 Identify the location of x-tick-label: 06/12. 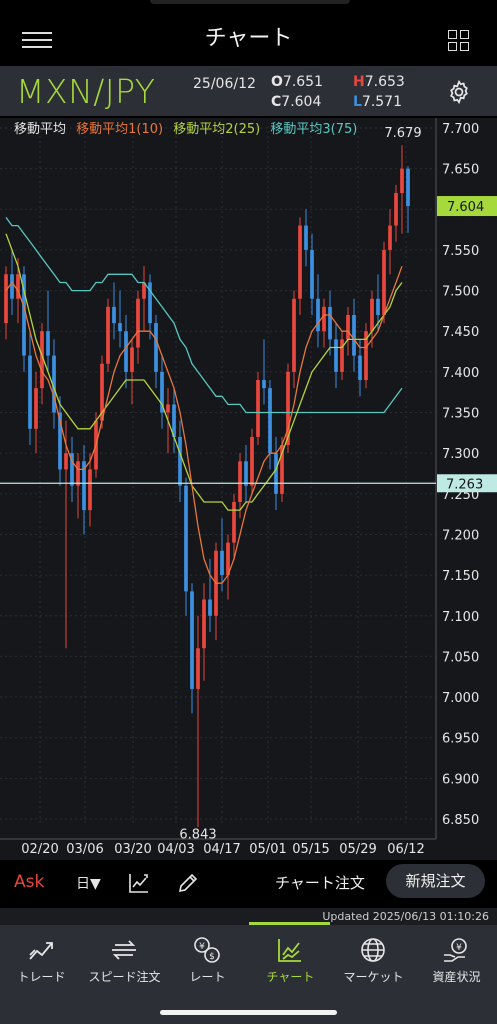
(405, 849).